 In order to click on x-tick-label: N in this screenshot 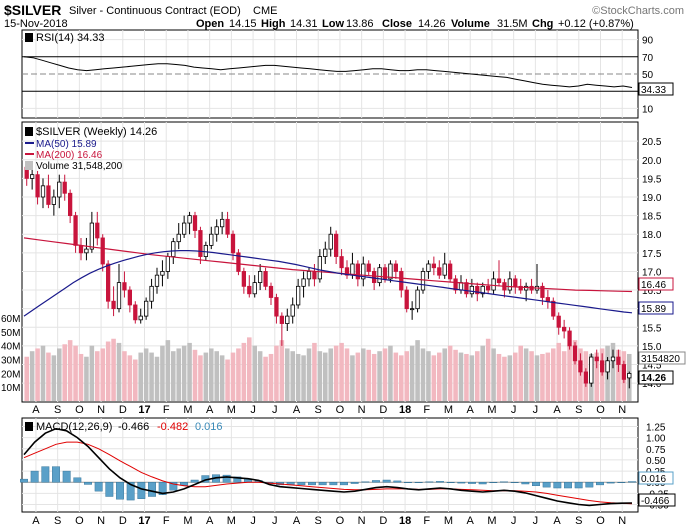, I will do `click(101, 521)`.